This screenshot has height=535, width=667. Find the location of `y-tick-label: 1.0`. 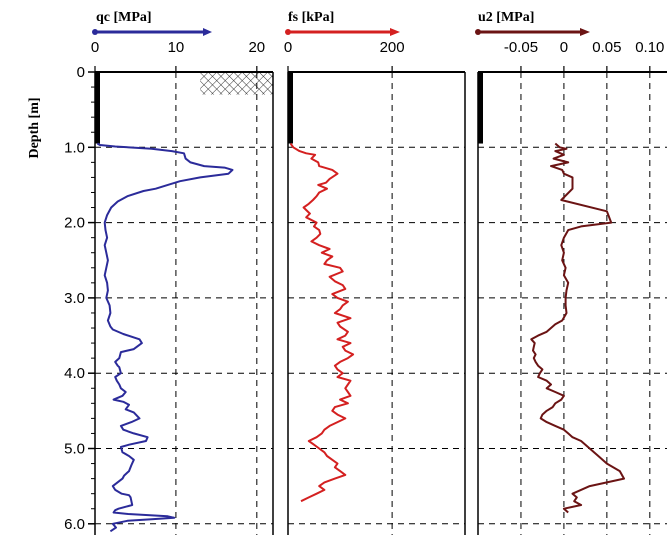

y-tick-label: 1.0 is located at coordinates (74, 147).